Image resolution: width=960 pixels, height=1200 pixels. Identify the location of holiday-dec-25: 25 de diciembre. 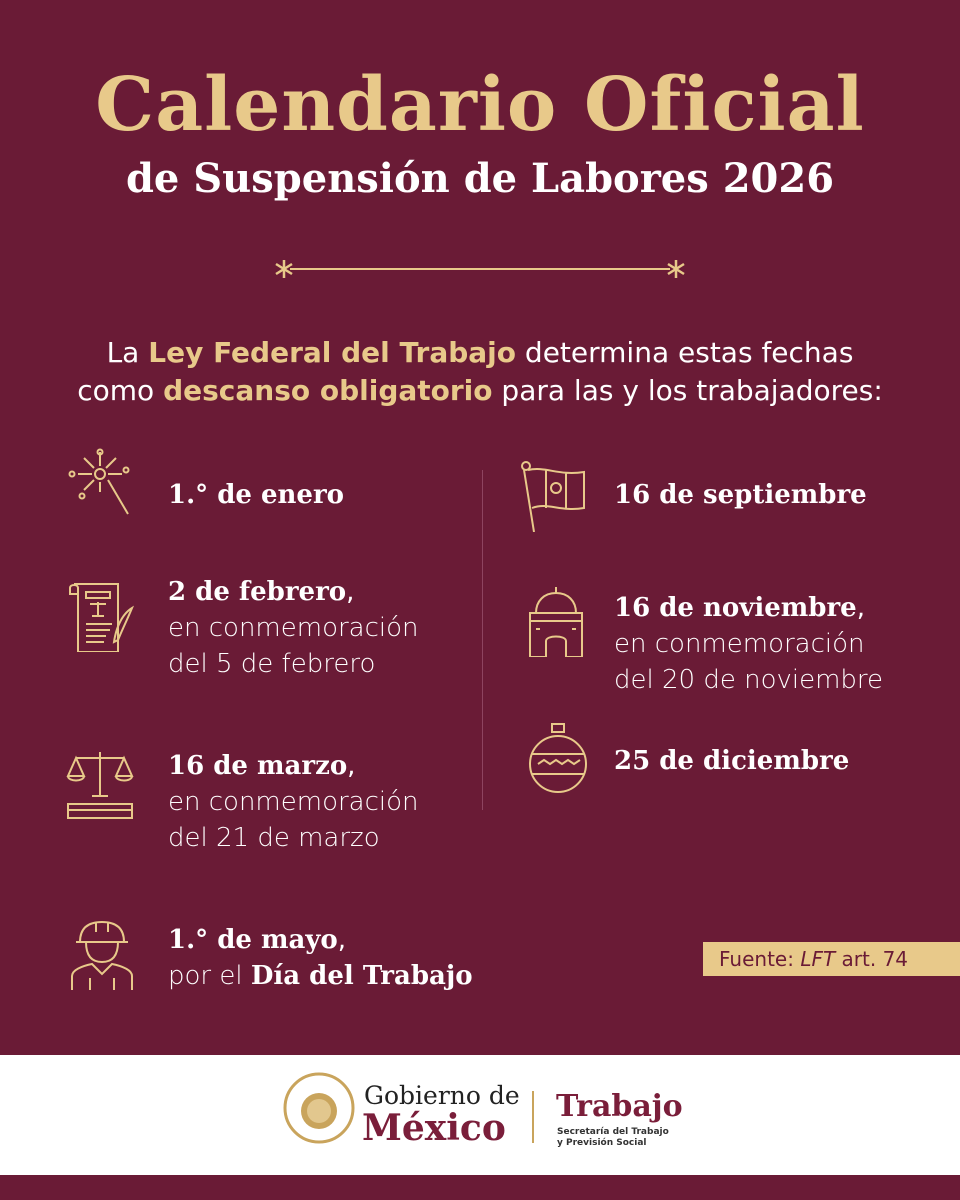
(732, 761).